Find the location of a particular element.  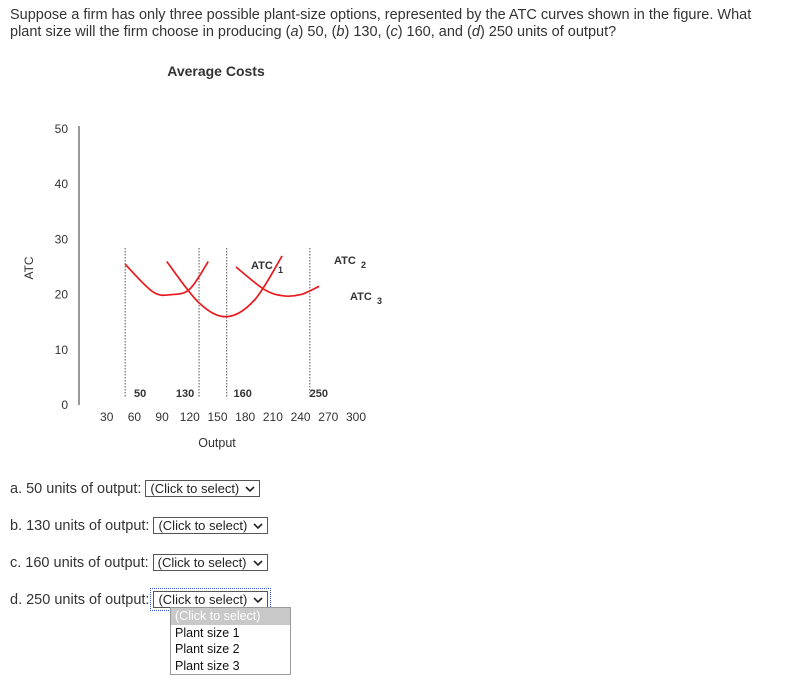

y-tick-label: 20 is located at coordinates (62, 295).